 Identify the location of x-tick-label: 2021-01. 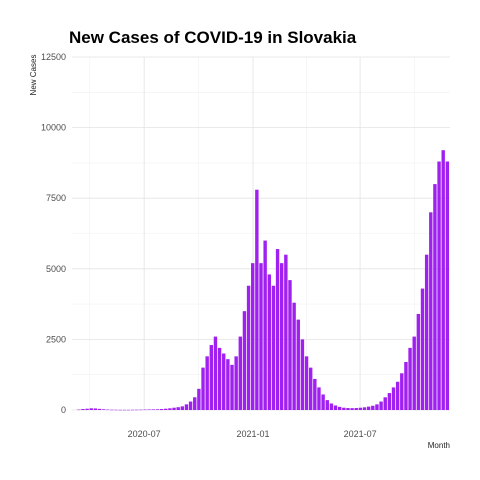
(252, 434).